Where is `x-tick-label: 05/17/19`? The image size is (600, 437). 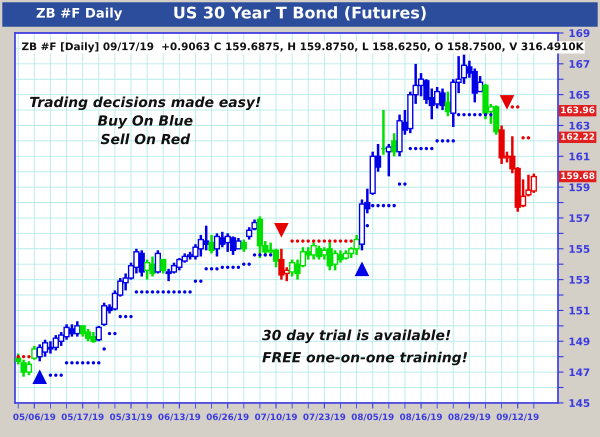 x-tick-label: 05/17/19 is located at coordinates (83, 417).